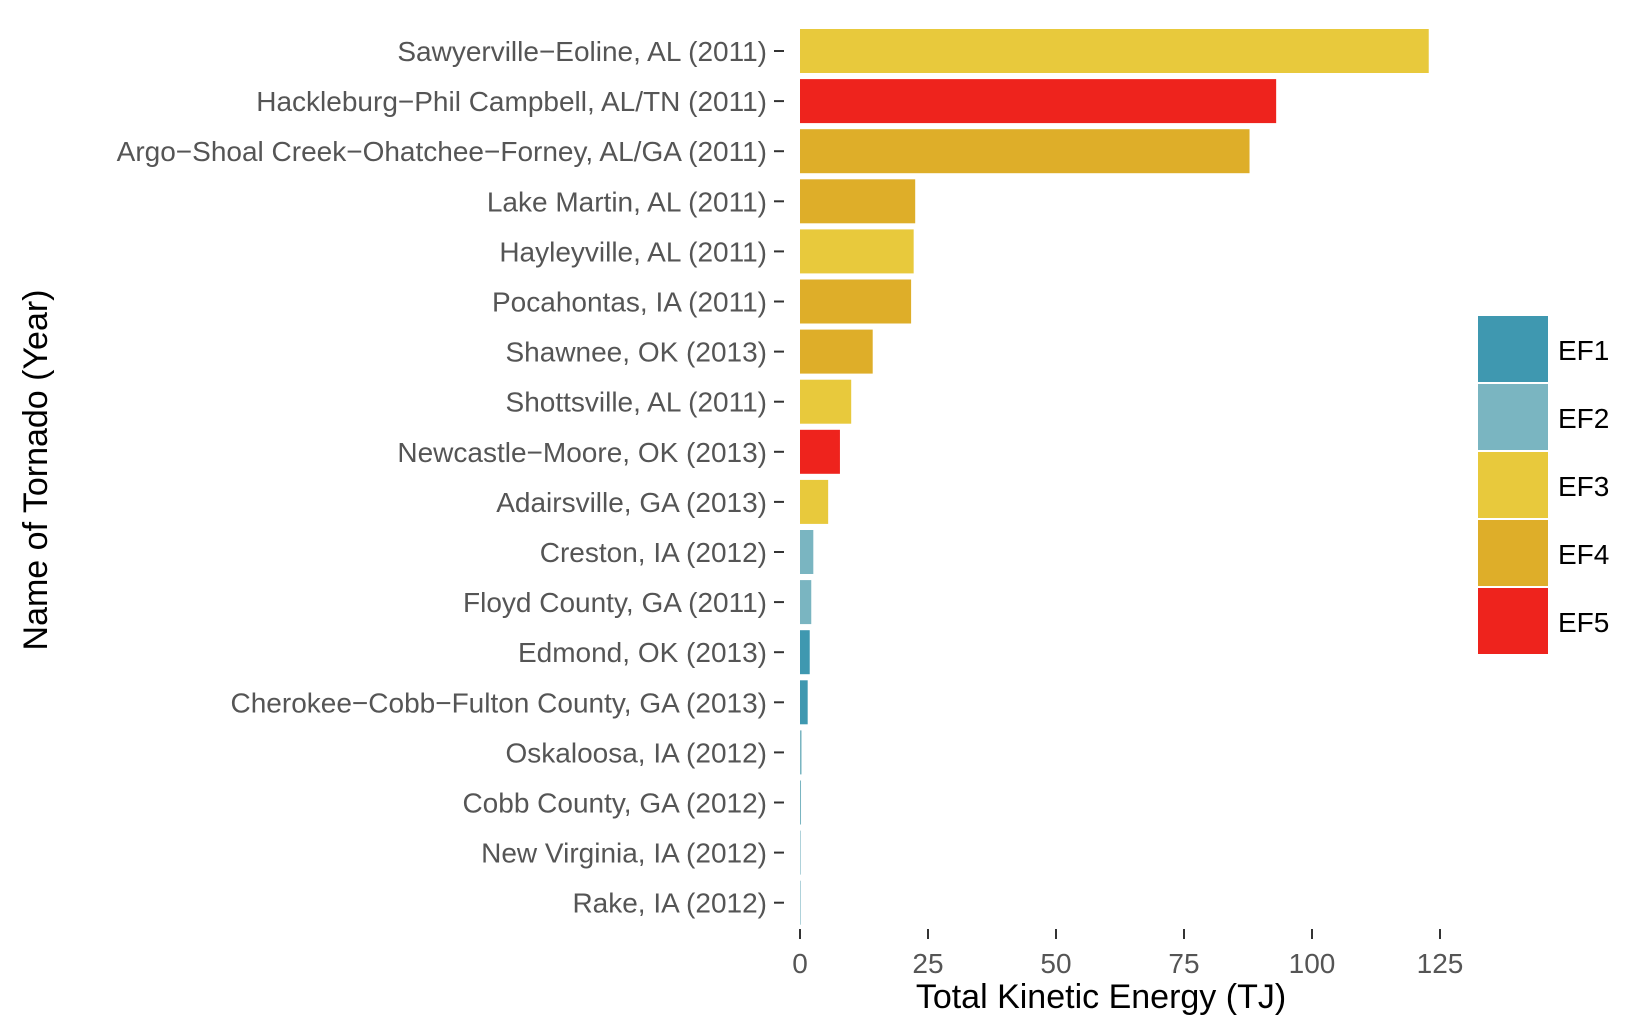 The image size is (1642, 1022). What do you see at coordinates (627, 201) in the screenshot?
I see `category-label: Lake Martin, AL (2011)` at bounding box center [627, 201].